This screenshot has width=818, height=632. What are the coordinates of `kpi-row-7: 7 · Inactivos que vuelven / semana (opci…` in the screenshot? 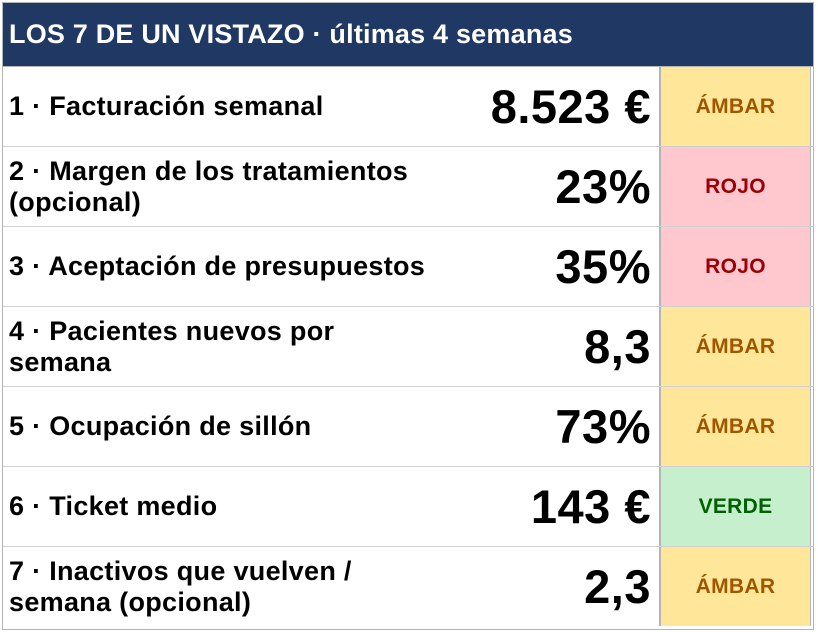 It's located at (408, 587).